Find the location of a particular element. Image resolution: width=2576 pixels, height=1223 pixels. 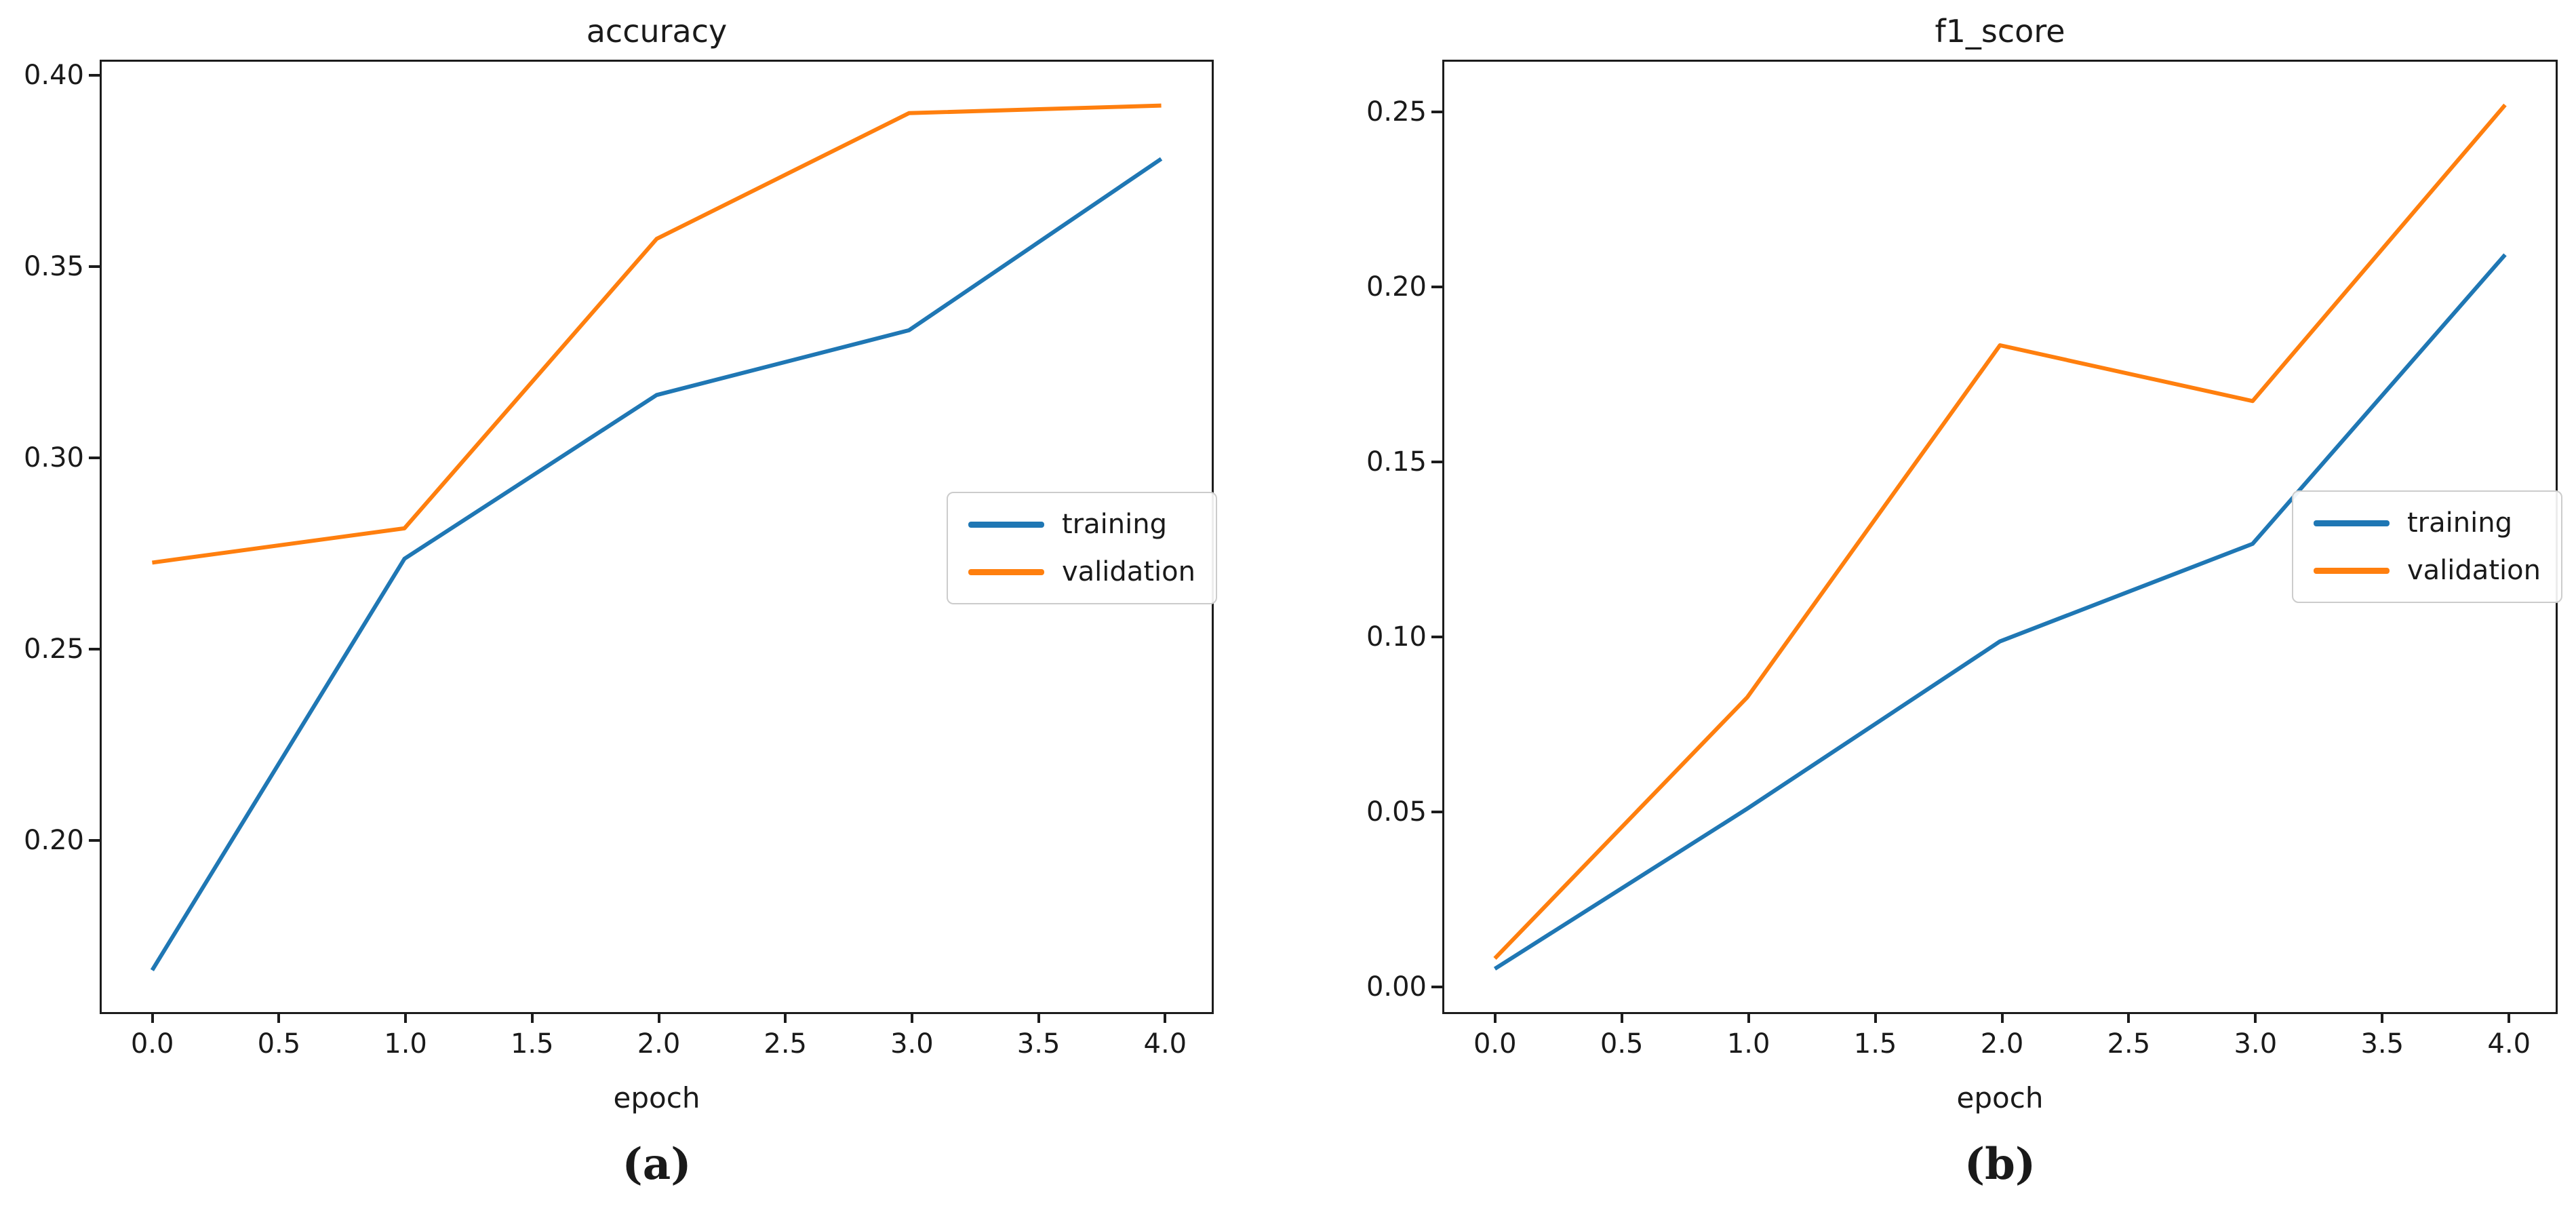

y-tick-label: 0.15 is located at coordinates (1396, 462).